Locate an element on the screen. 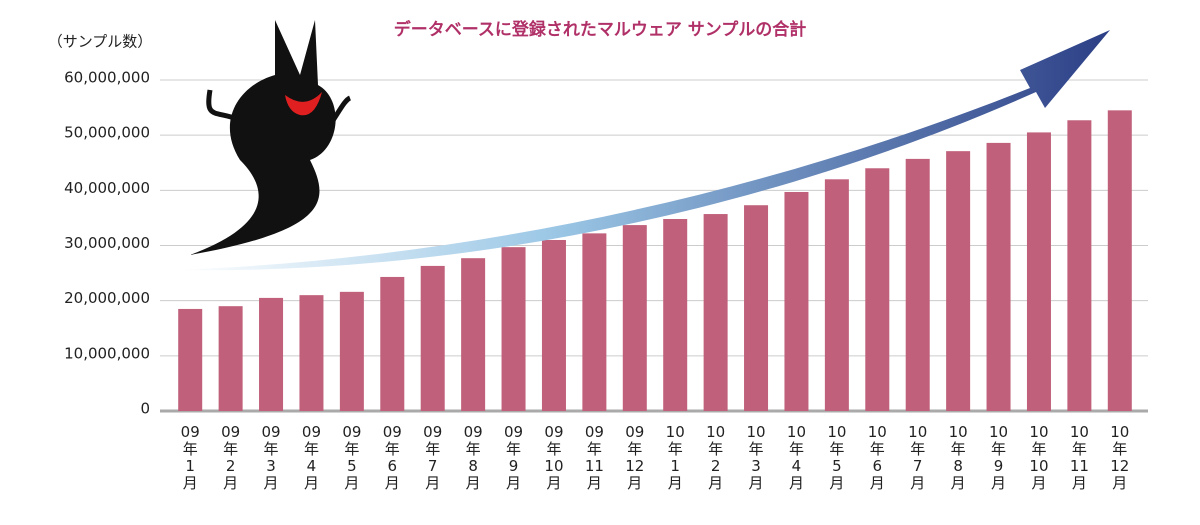 This screenshot has width=1200, height=525. x-tick-label: 10 年 5 月 is located at coordinates (836, 457).